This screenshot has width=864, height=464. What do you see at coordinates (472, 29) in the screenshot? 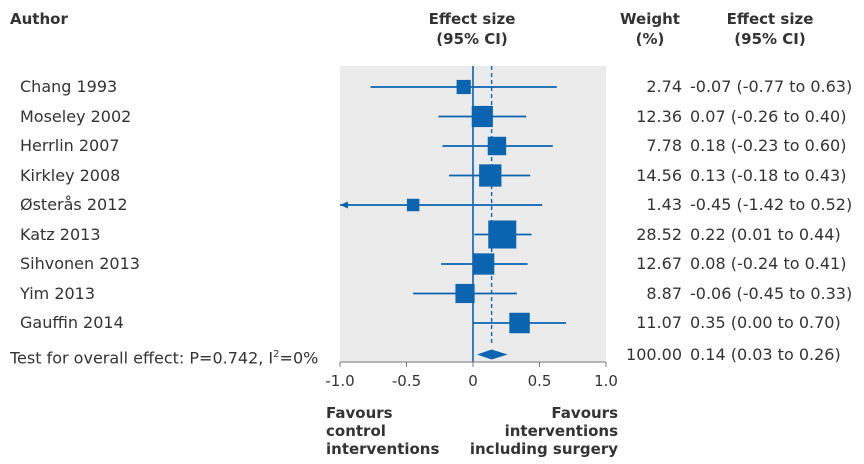
I see `header-effect-size-plot: Effect size (95% CI)` at bounding box center [472, 29].